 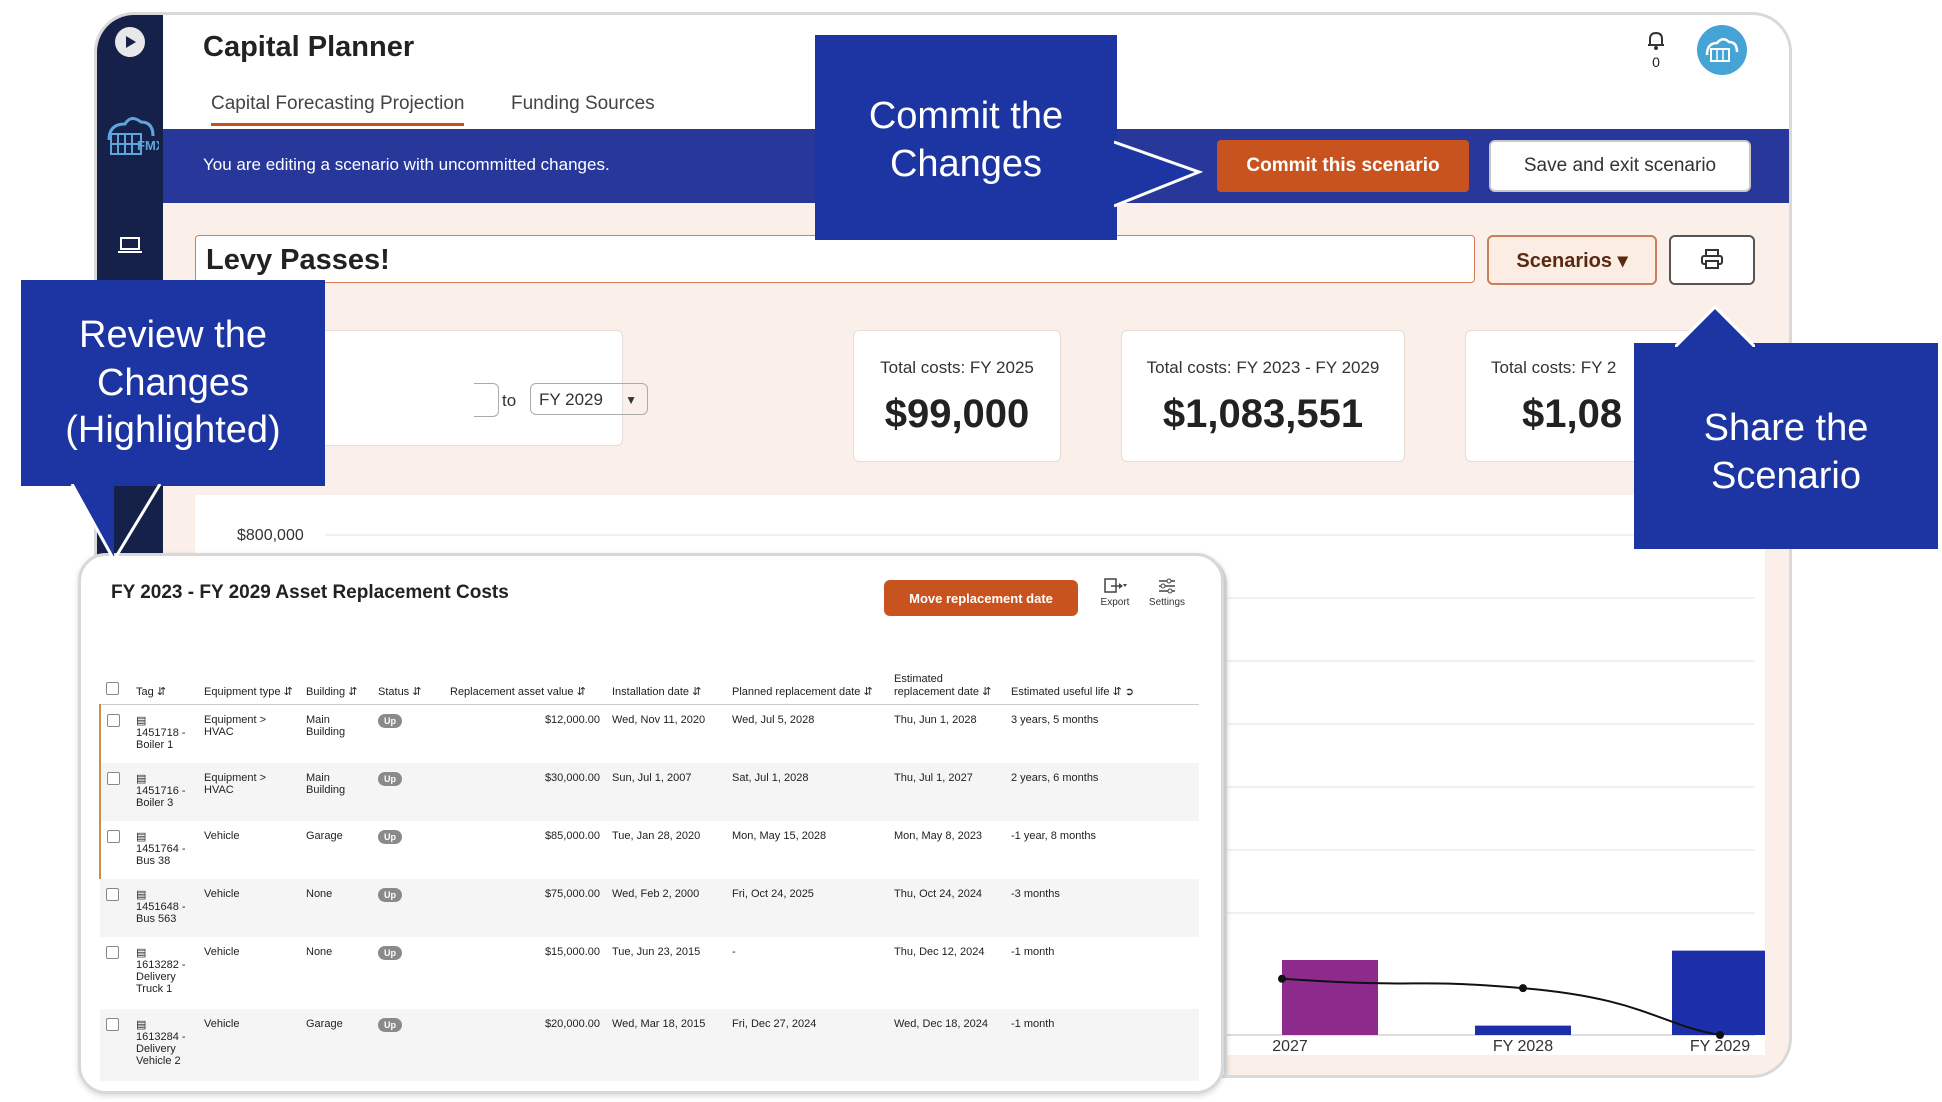 What do you see at coordinates (583, 103) in the screenshot?
I see `tab-funding-sources: Funding Sources` at bounding box center [583, 103].